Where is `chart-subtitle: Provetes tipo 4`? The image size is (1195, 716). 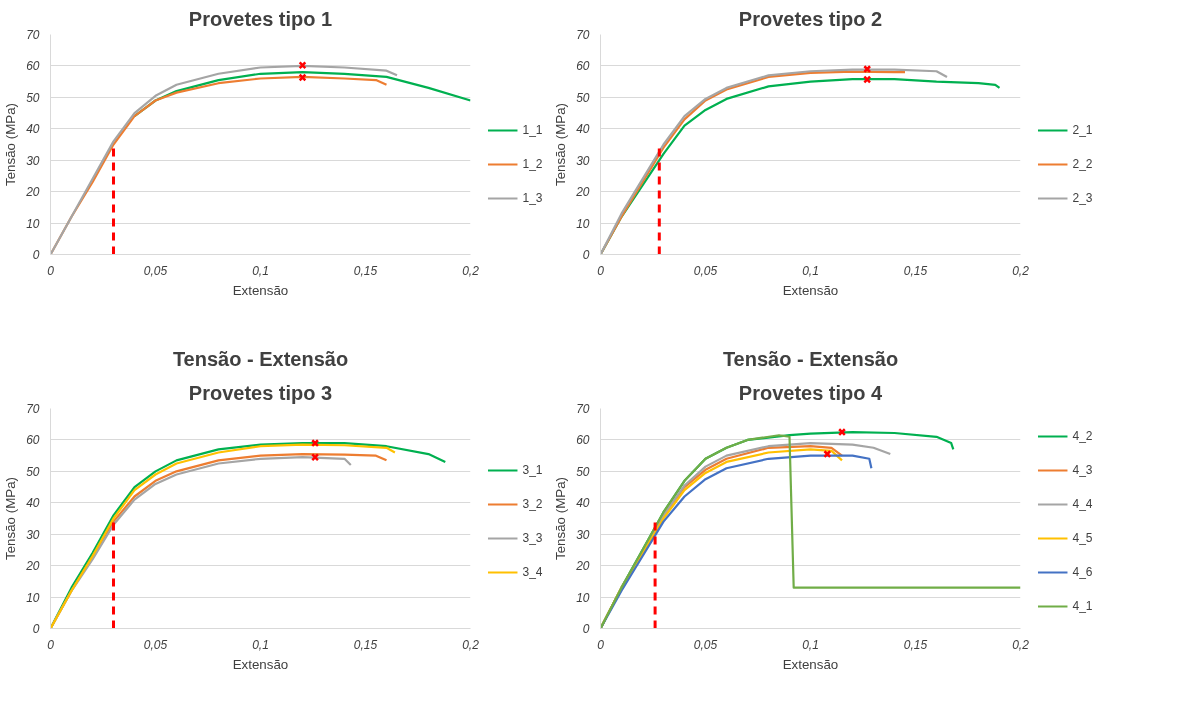 chart-subtitle: Provetes tipo 4 is located at coordinates (811, 392).